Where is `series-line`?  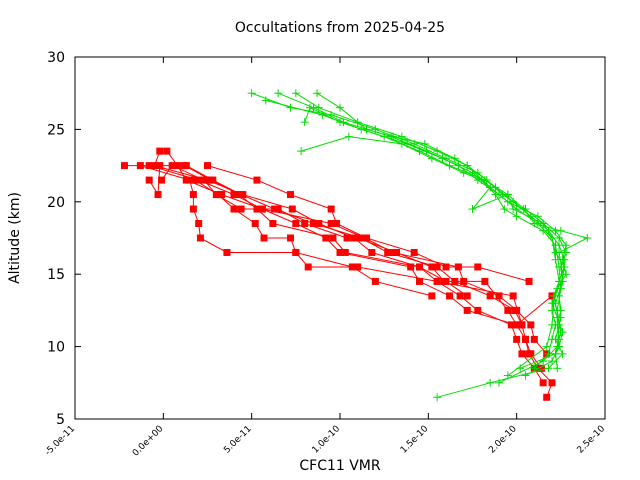
series-line is located at coordinates (368, 223).